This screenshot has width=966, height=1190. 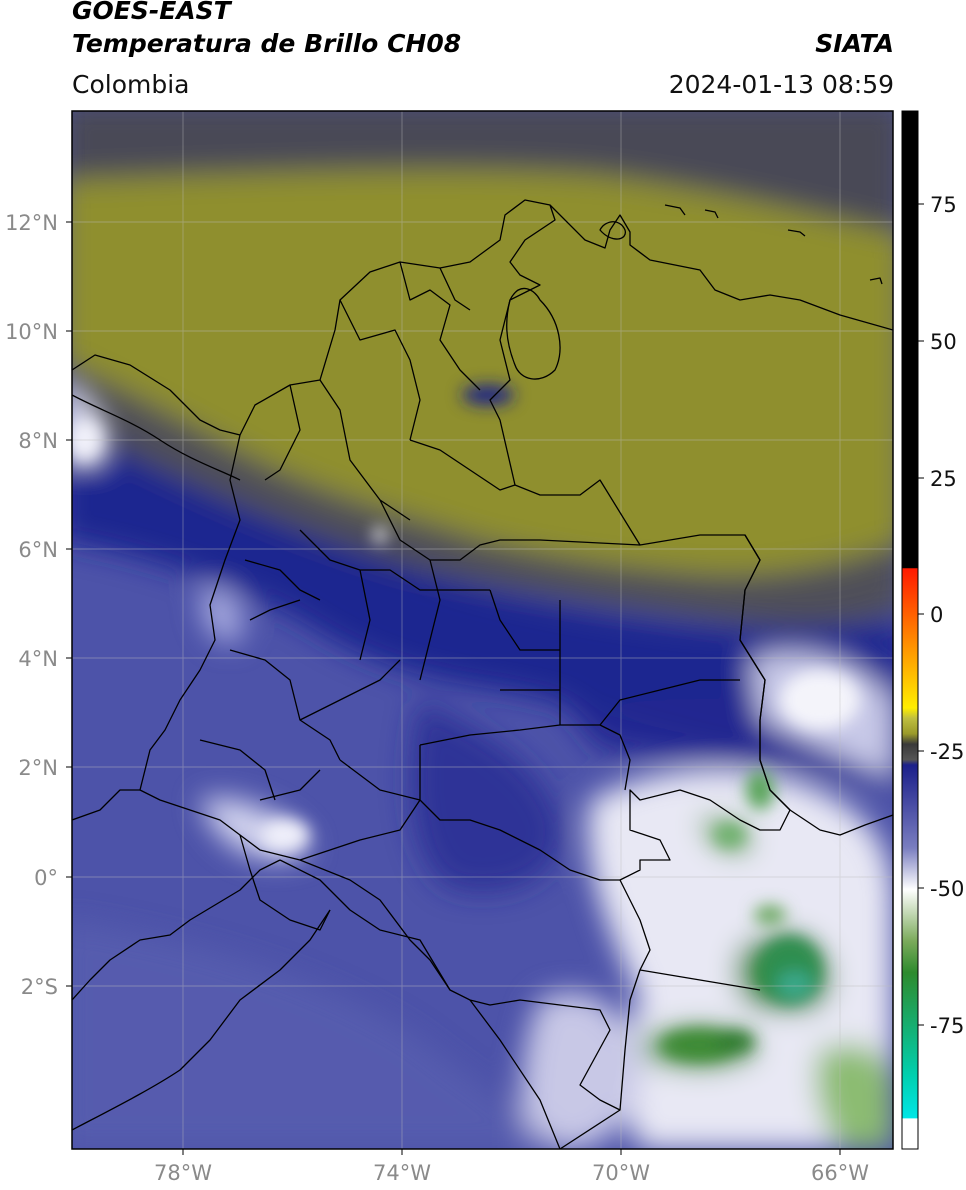 I want to click on lon-tick-label: 74°W, so click(x=402, y=1173).